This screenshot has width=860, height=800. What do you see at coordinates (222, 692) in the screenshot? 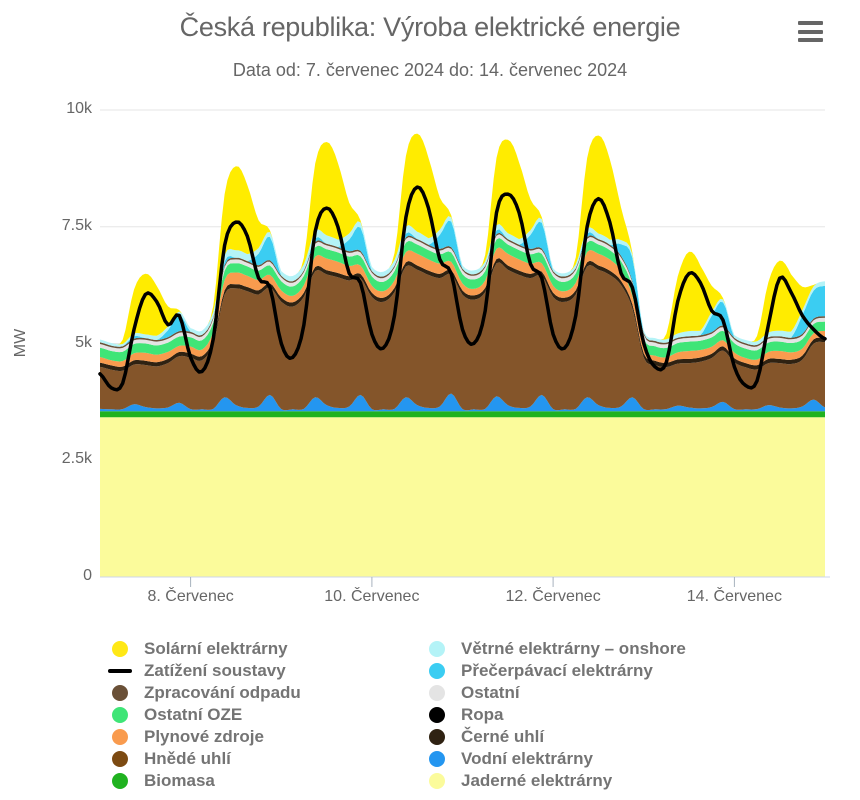
I see `legend-label: Zpracování odpadu` at bounding box center [222, 692].